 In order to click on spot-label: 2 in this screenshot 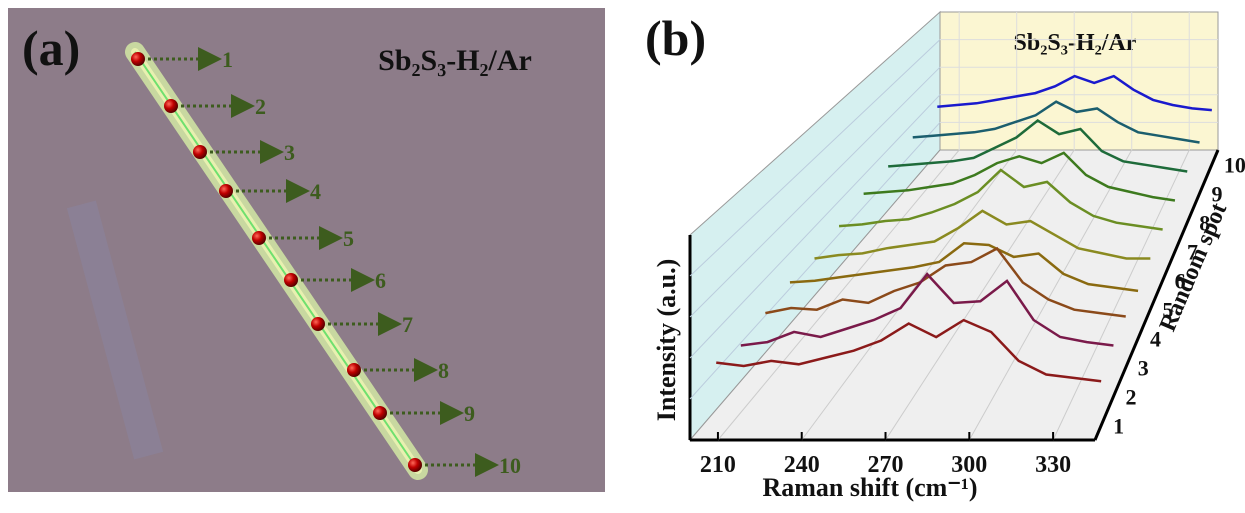, I will do `click(260, 106)`.